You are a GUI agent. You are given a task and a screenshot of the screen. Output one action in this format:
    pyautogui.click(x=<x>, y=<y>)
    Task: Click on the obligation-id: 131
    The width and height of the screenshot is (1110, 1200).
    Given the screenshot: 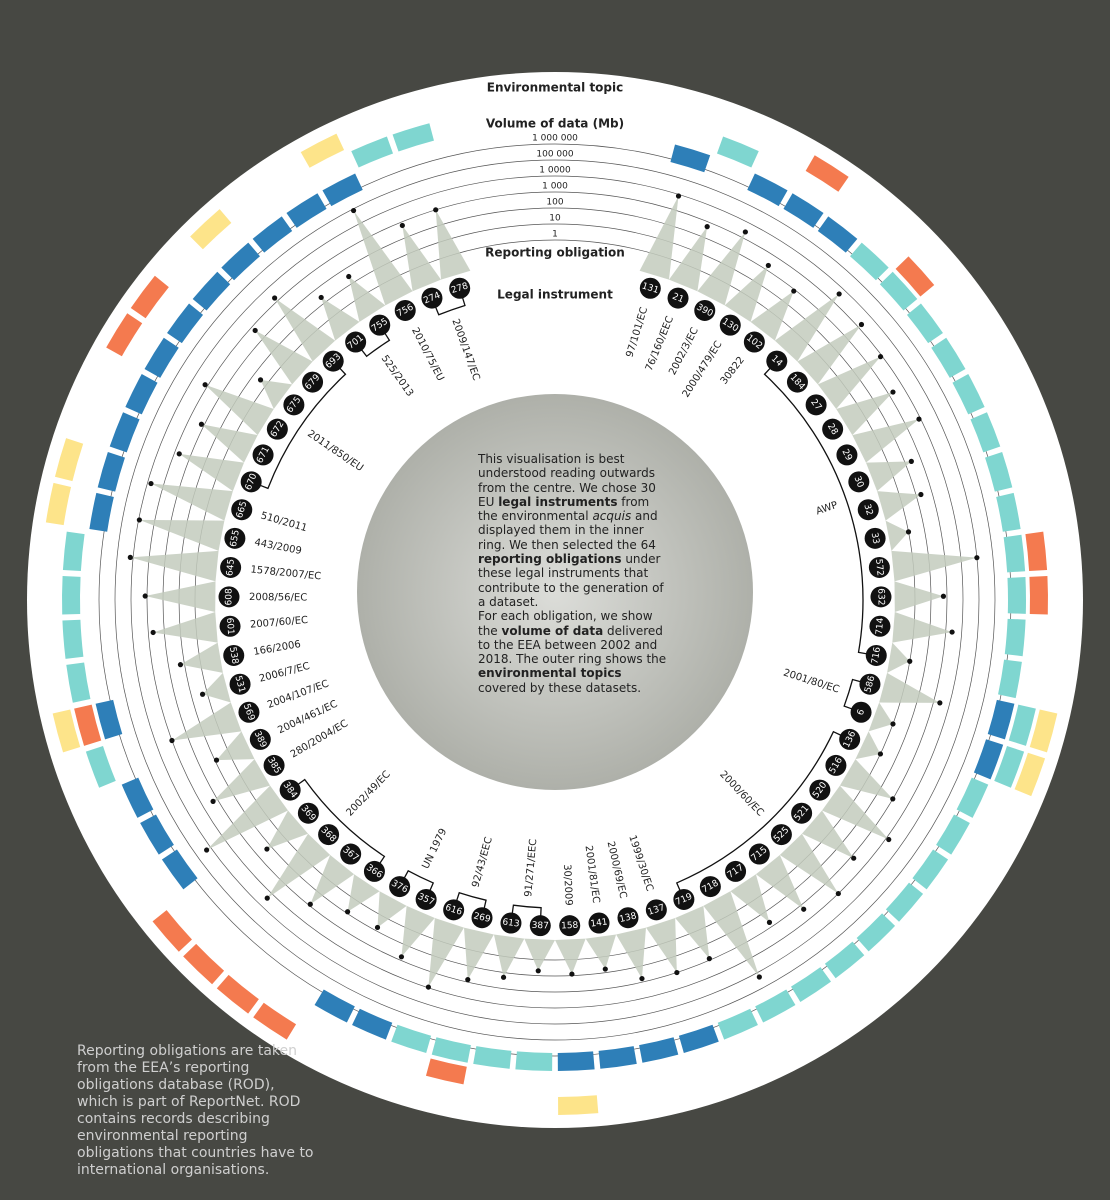 What is the action you would take?
    pyautogui.click(x=649, y=288)
    